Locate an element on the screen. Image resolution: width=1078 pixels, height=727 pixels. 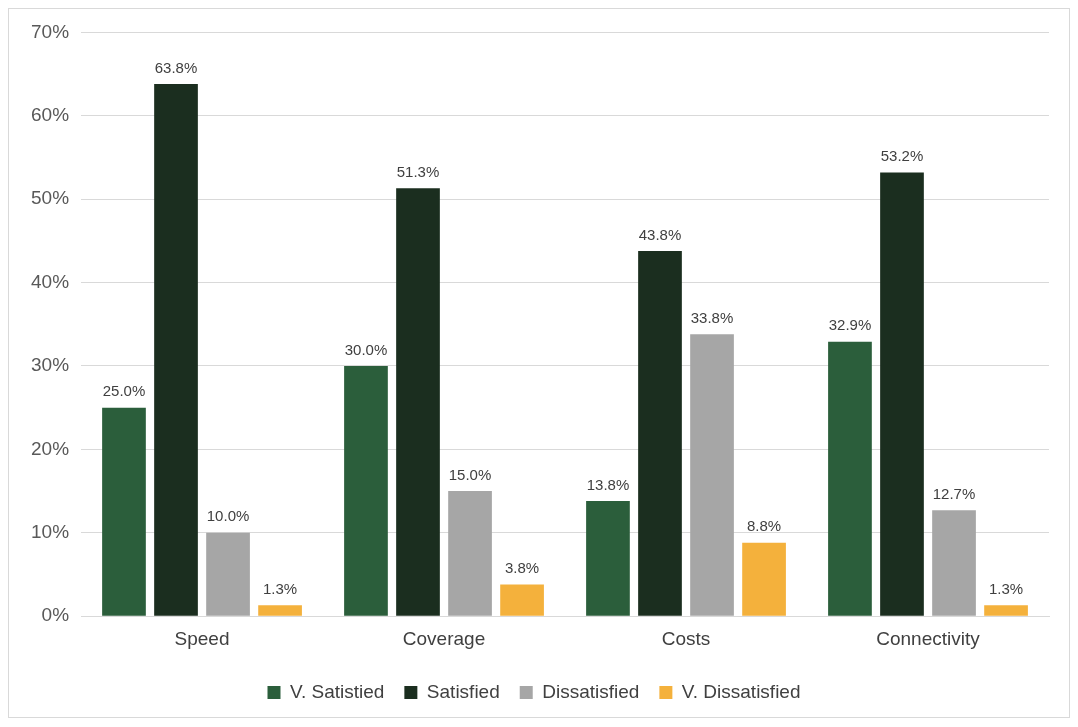
y-tick-label: 70% is located at coordinates (50, 31).